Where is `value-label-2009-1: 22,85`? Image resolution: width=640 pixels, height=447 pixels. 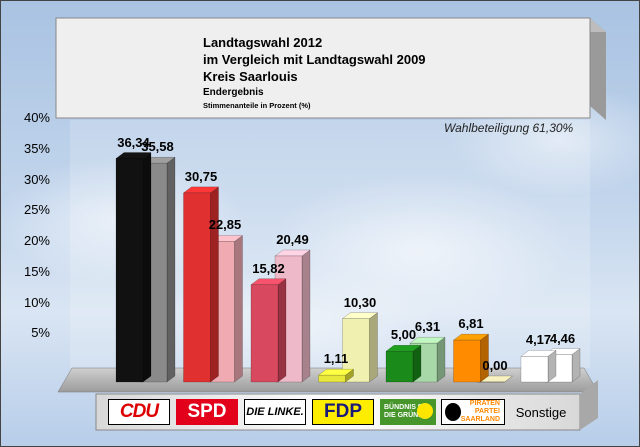 value-label-2009-1: 22,85 is located at coordinates (225, 225).